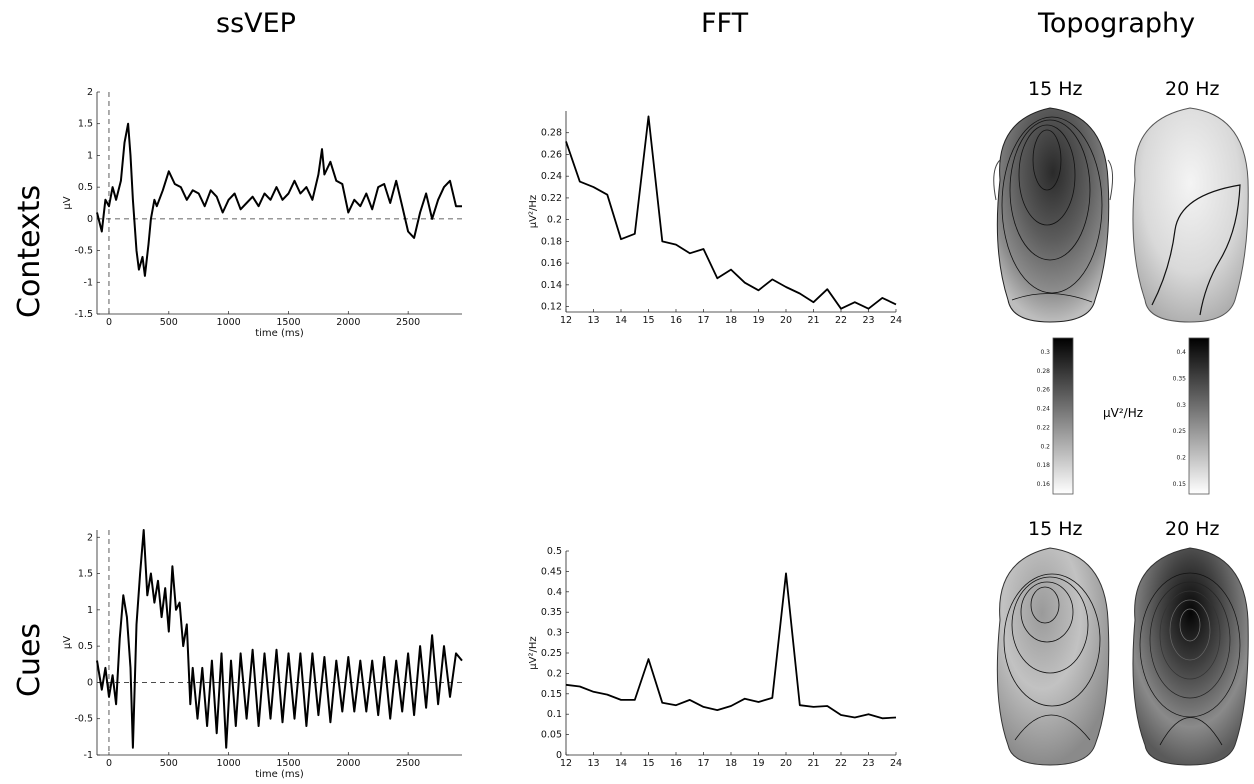 The image size is (1254, 784). Describe the element at coordinates (408, 322) in the screenshot. I see `x-tick-label: 2500` at that location.